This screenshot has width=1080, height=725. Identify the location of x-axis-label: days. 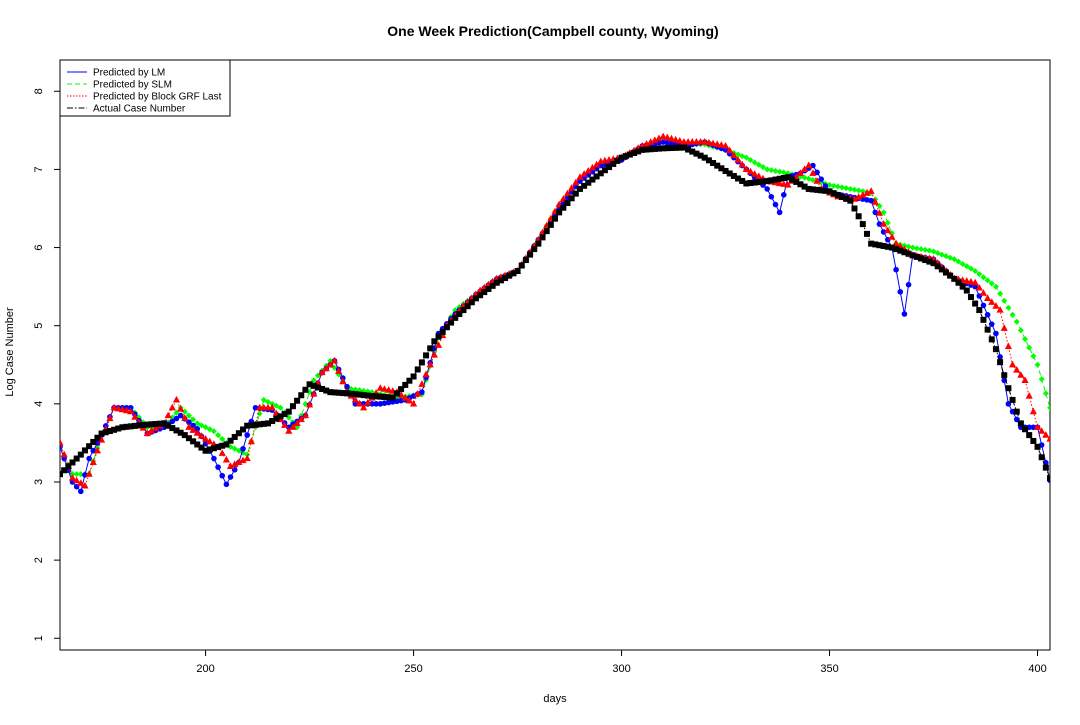
(555, 699).